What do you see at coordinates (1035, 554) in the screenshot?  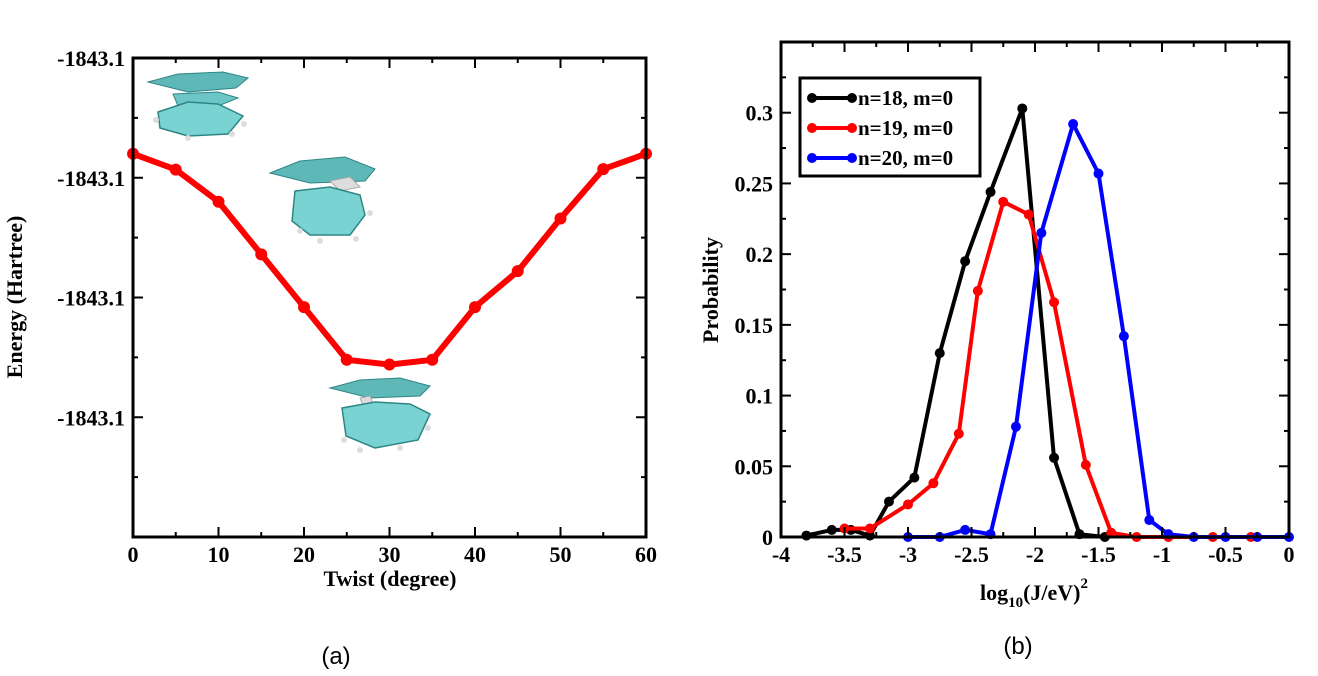 I see `x-tick-label: -2` at bounding box center [1035, 554].